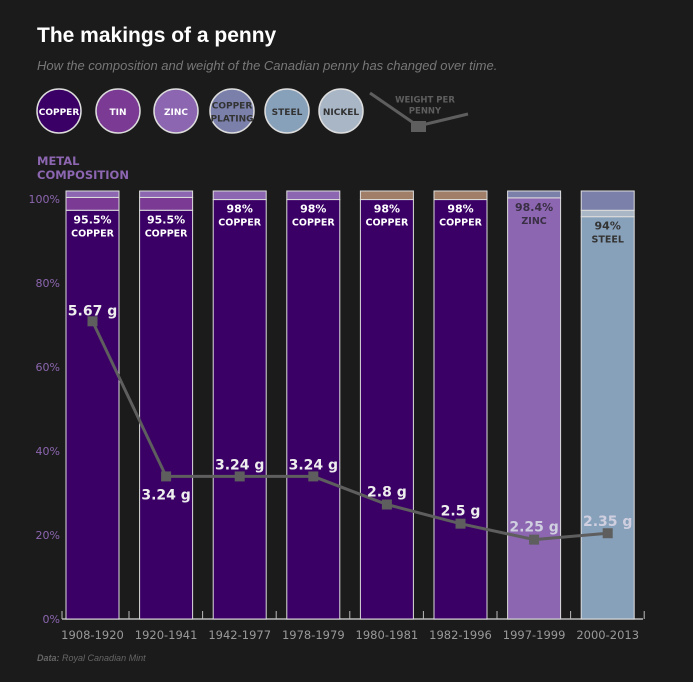  I want to click on weight-label: 2.8 g, so click(387, 493).